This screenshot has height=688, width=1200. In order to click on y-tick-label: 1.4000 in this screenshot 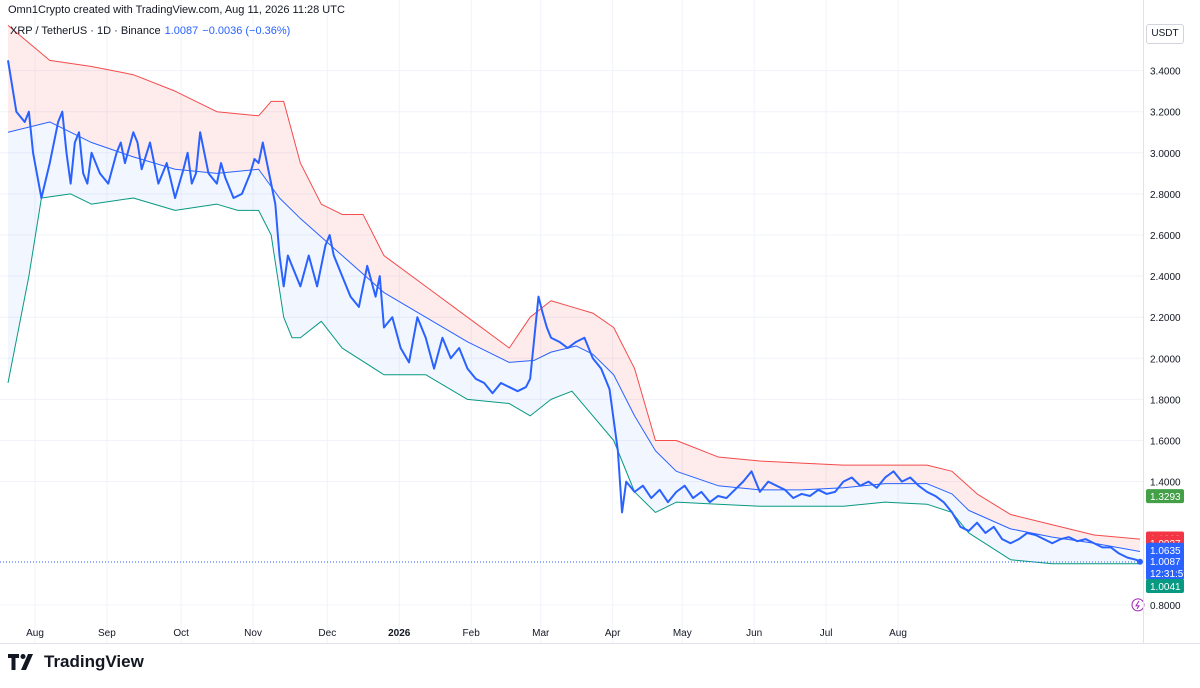, I will do `click(1165, 483)`.